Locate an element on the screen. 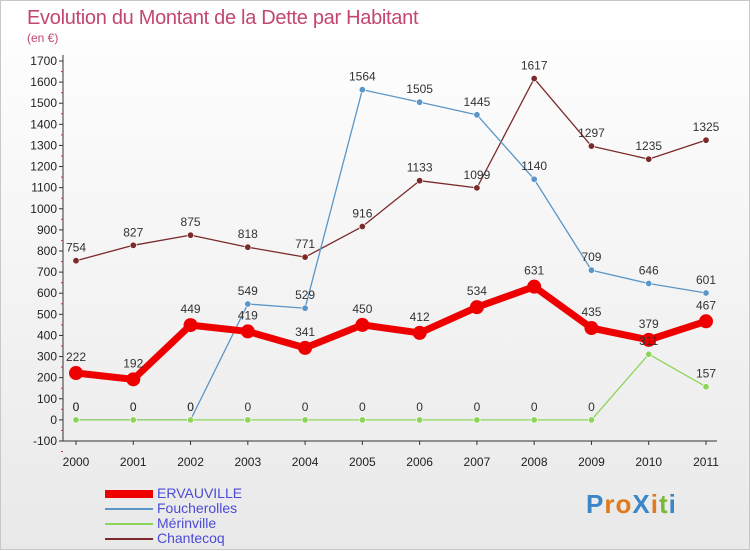 This screenshot has width=750, height=551. data-label: 222 is located at coordinates (76, 357).